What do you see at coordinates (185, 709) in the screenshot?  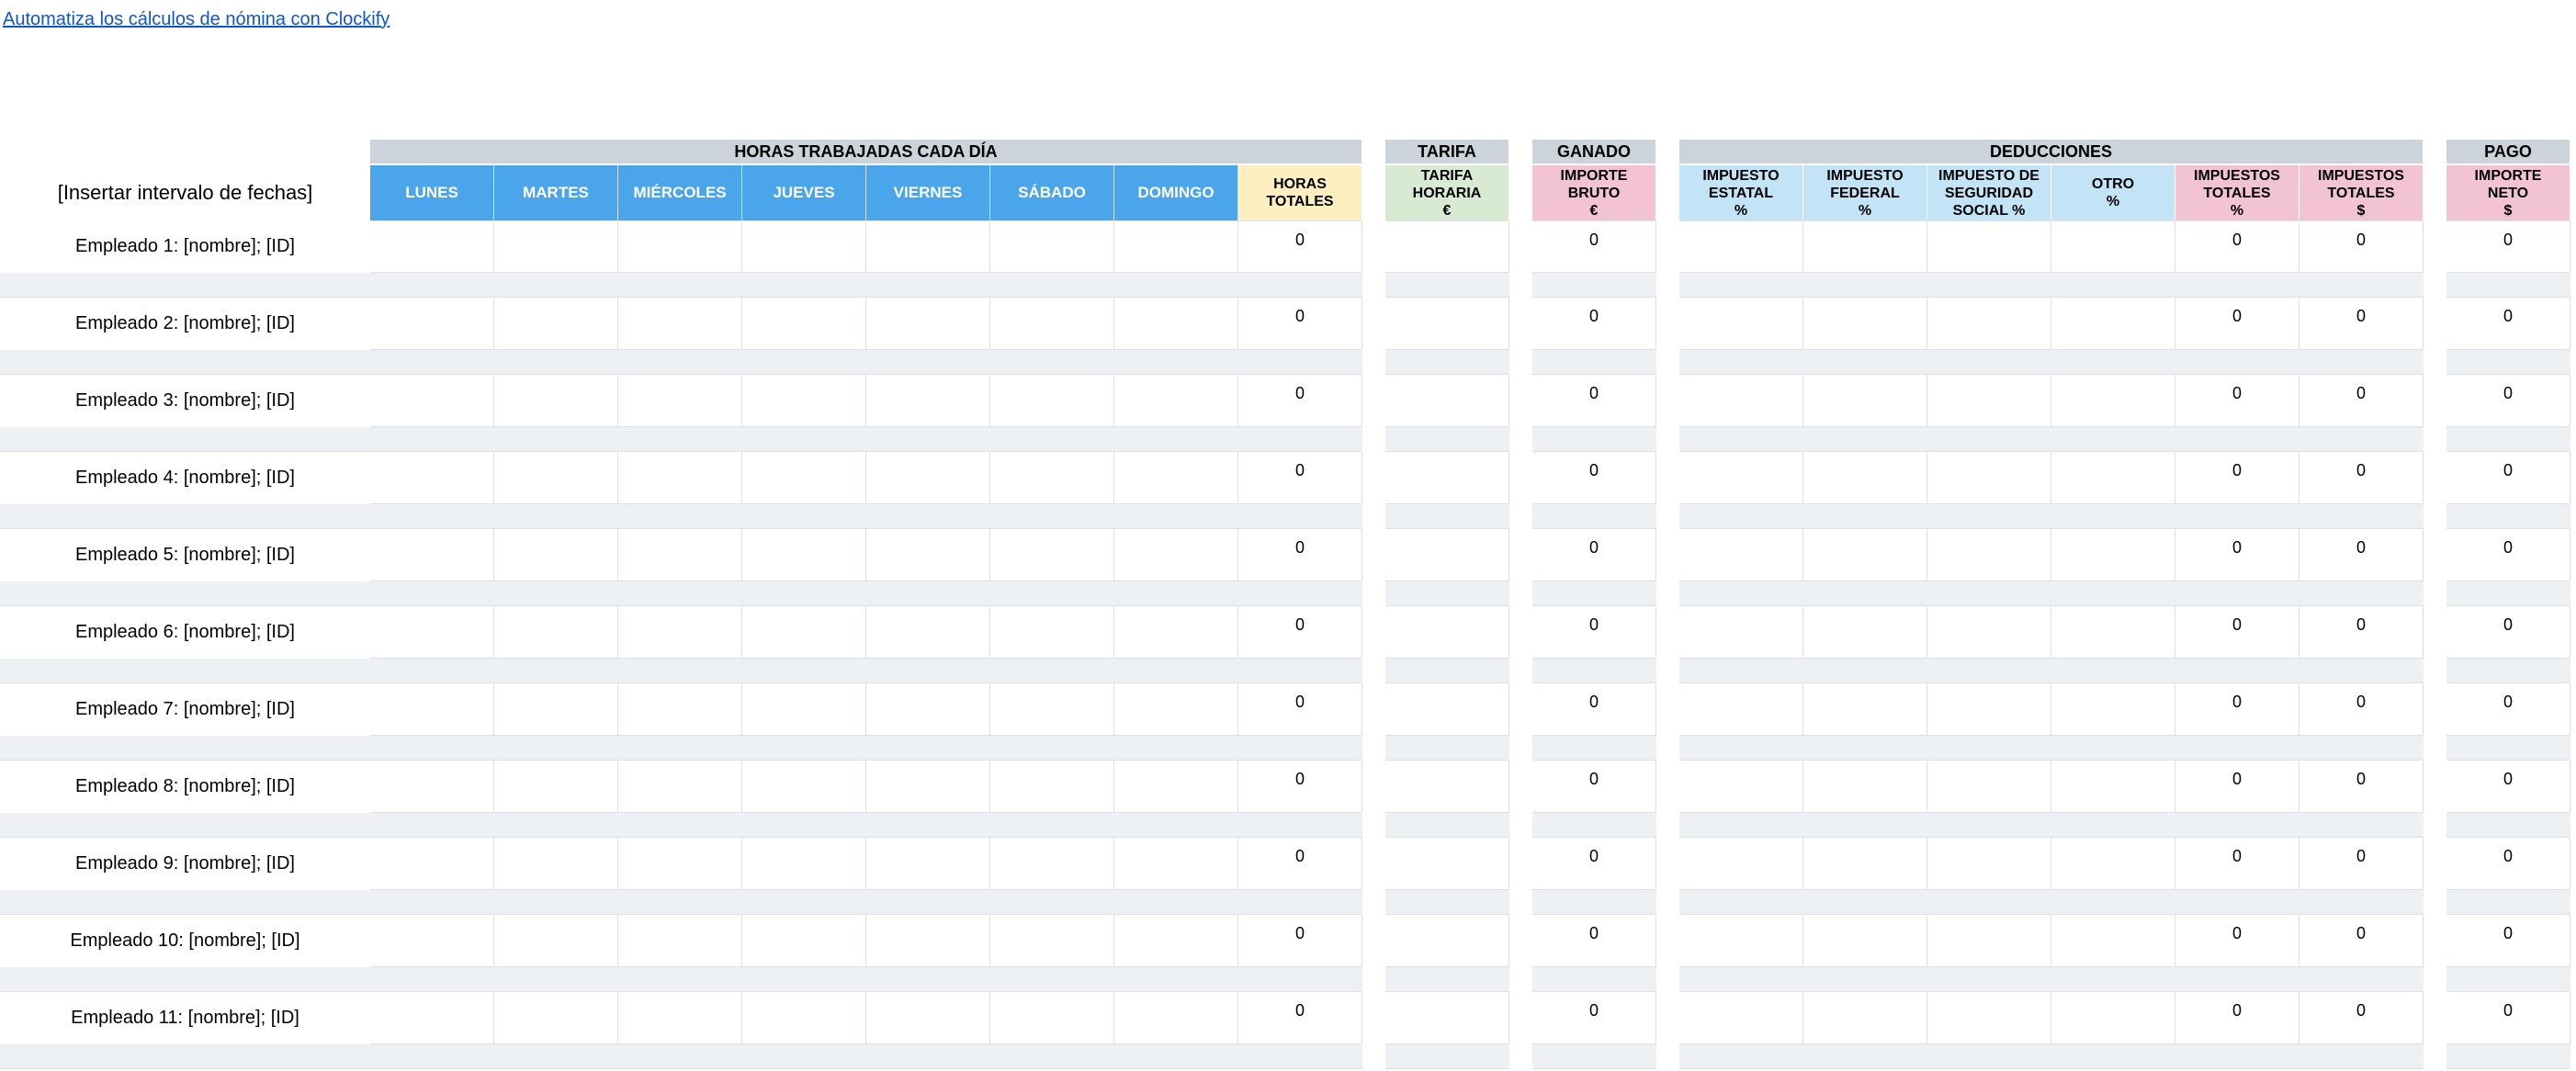 I see `employee-name: Empleado 7: [nombre]; [ID]` at bounding box center [185, 709].